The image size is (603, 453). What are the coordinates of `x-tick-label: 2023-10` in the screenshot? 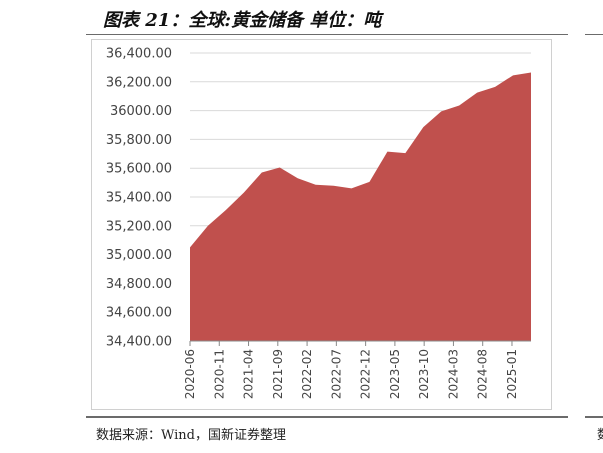 It's located at (424, 374).